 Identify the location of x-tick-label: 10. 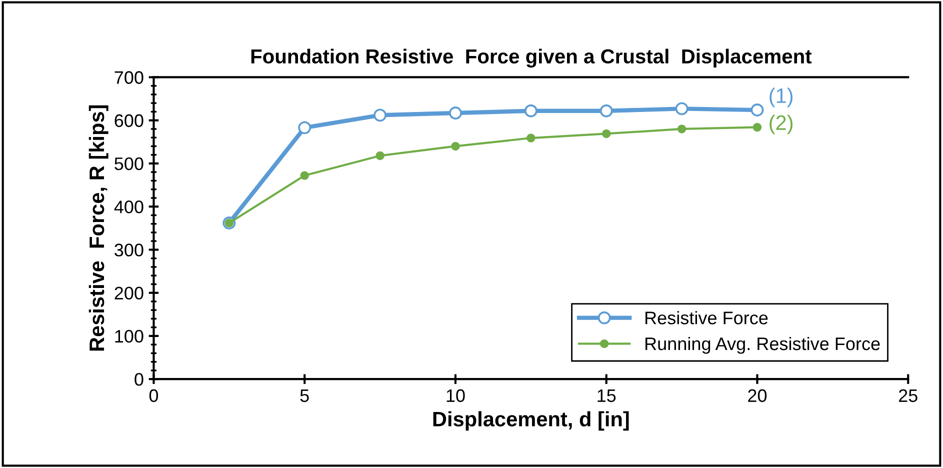
(455, 395).